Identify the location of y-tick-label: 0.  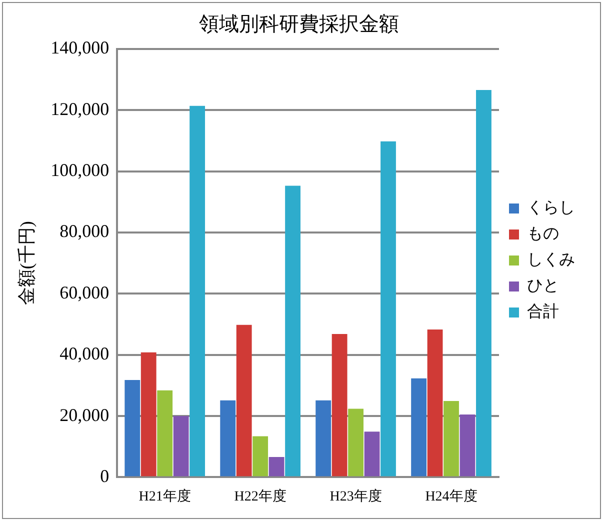
(105, 476).